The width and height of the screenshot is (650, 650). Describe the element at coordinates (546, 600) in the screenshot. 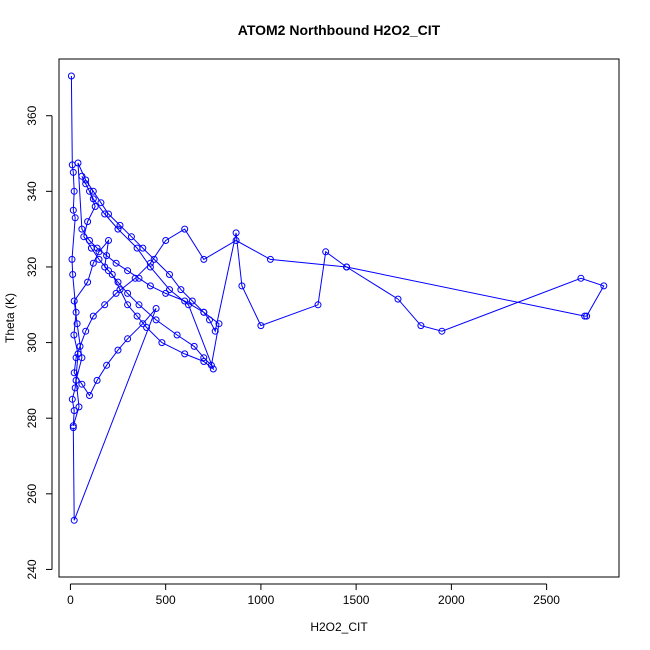

I see `x-tick-label: 2500` at that location.